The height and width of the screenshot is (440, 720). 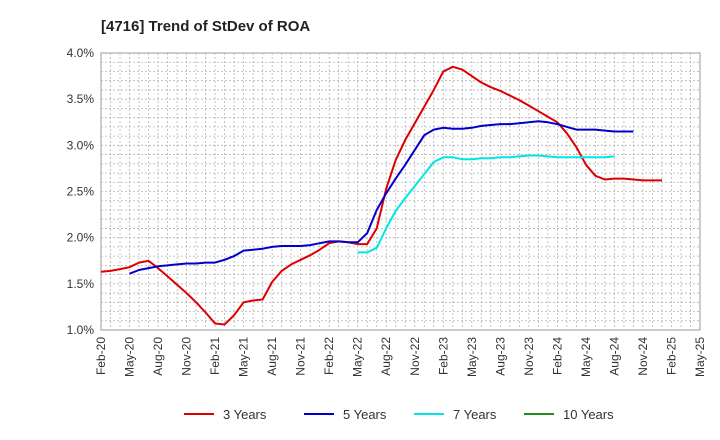 What do you see at coordinates (244, 357) in the screenshot?
I see `x-tick-label: May-21` at bounding box center [244, 357].